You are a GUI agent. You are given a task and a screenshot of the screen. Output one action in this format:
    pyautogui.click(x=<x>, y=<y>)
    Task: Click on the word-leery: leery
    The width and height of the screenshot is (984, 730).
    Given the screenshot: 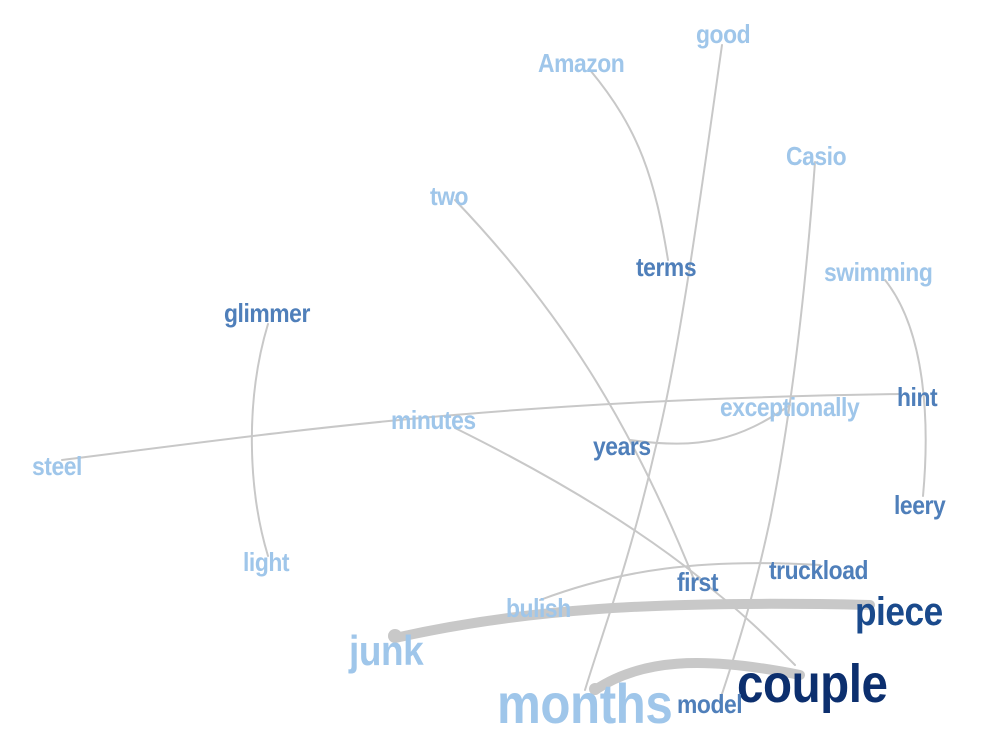 What is the action you would take?
    pyautogui.click(x=920, y=505)
    